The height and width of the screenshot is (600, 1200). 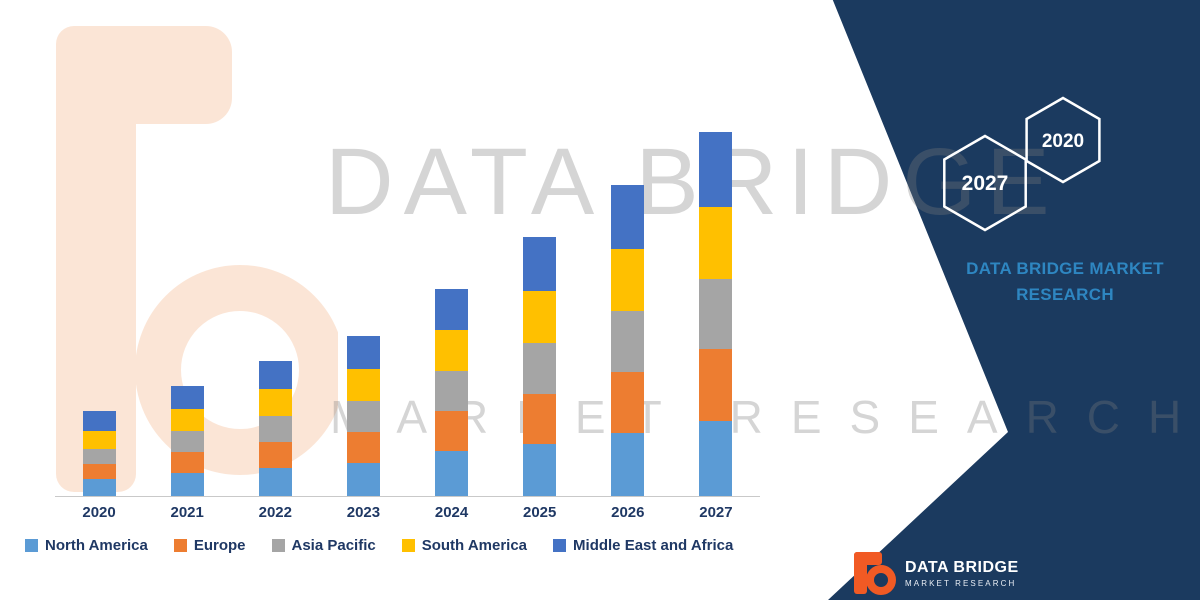 What do you see at coordinates (451, 512) in the screenshot?
I see `x-axis-label: 2024` at bounding box center [451, 512].